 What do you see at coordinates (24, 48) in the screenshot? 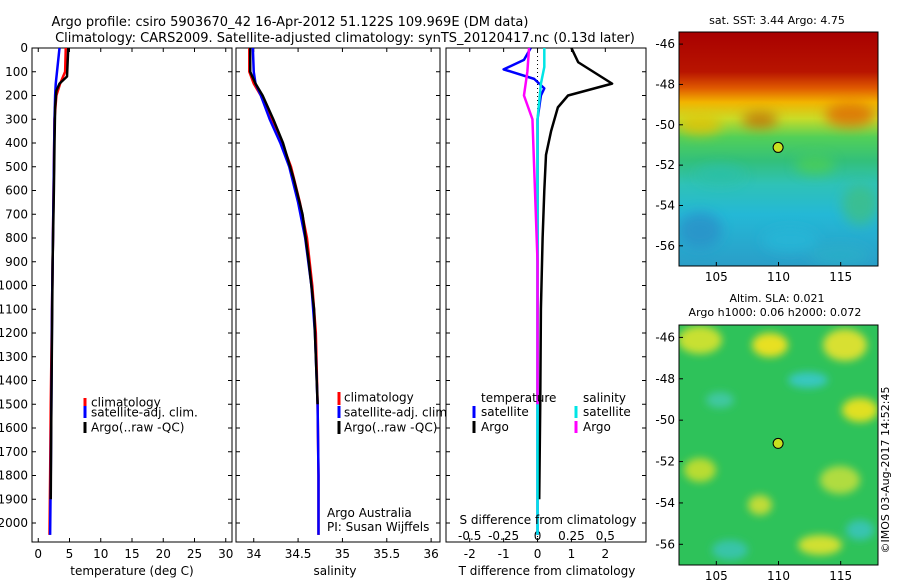
I see `y-tick-label: 0` at bounding box center [24, 48].